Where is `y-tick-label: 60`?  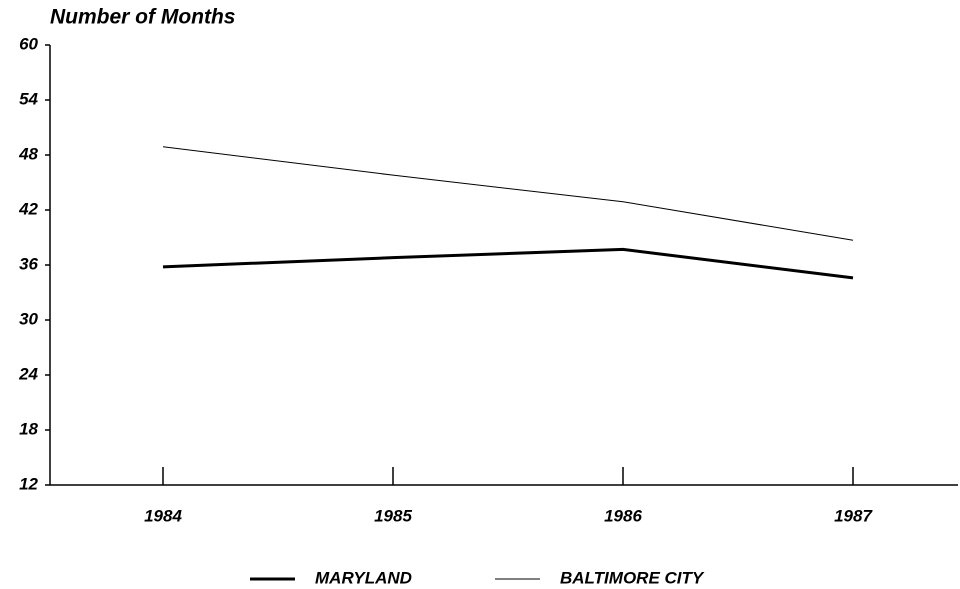
y-tick-label: 60 is located at coordinates (28, 43).